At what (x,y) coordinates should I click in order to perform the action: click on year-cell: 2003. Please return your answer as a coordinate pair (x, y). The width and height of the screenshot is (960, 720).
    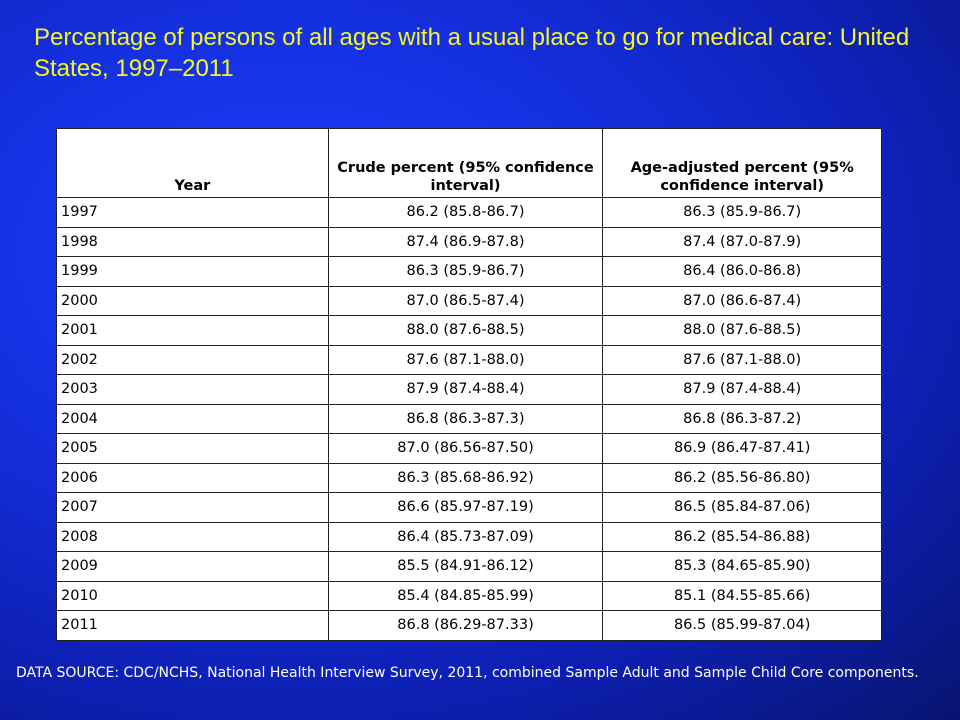
    Looking at the image, I should click on (192, 389).